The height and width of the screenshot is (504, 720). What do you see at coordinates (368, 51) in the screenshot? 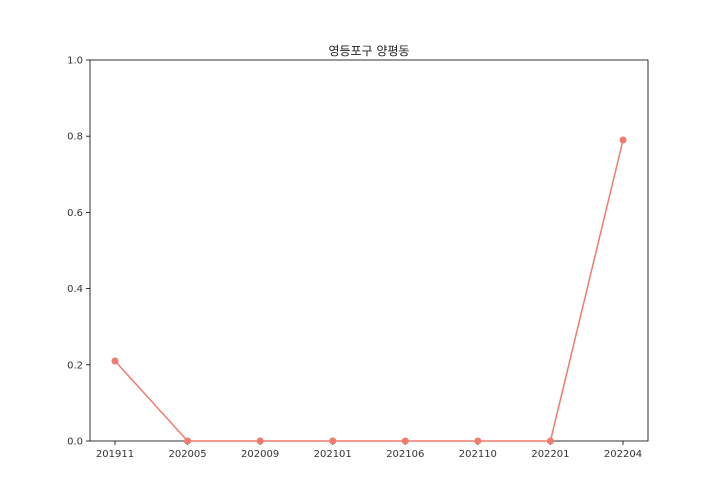
I see `chart-title: 영등포구 양평동` at bounding box center [368, 51].